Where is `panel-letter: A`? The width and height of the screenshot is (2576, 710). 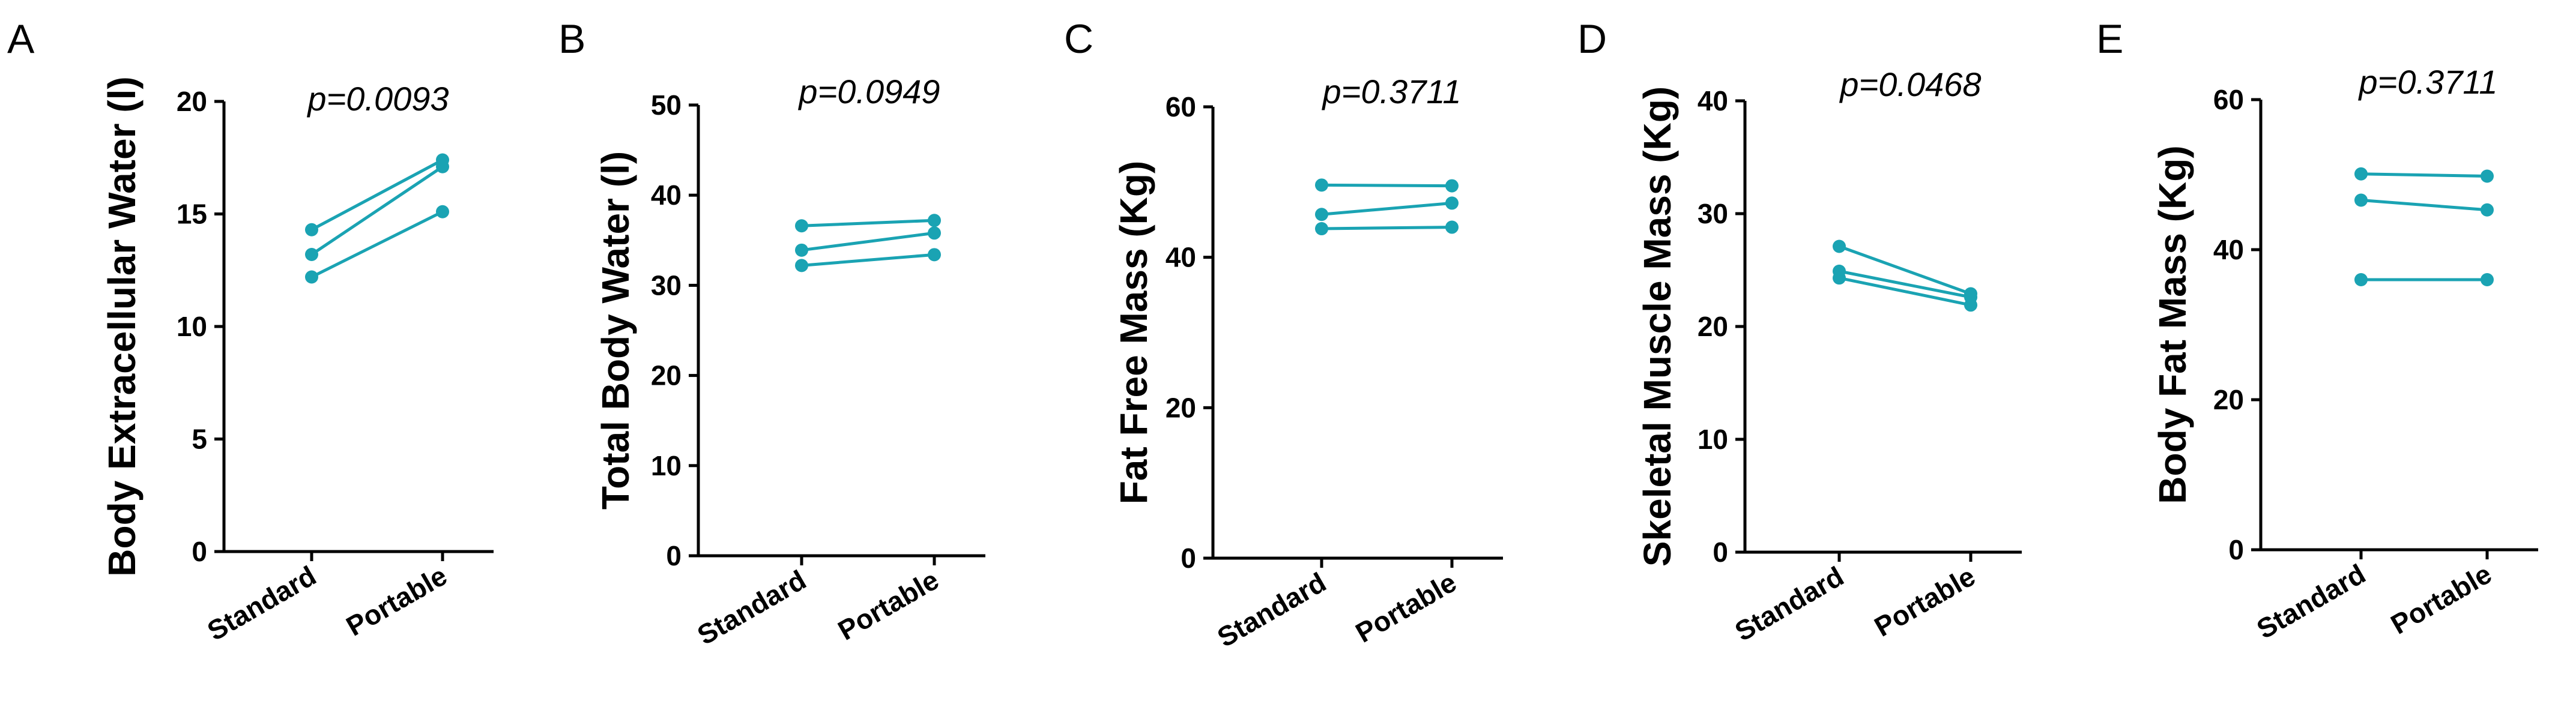
panel-letter: A is located at coordinates (21, 39).